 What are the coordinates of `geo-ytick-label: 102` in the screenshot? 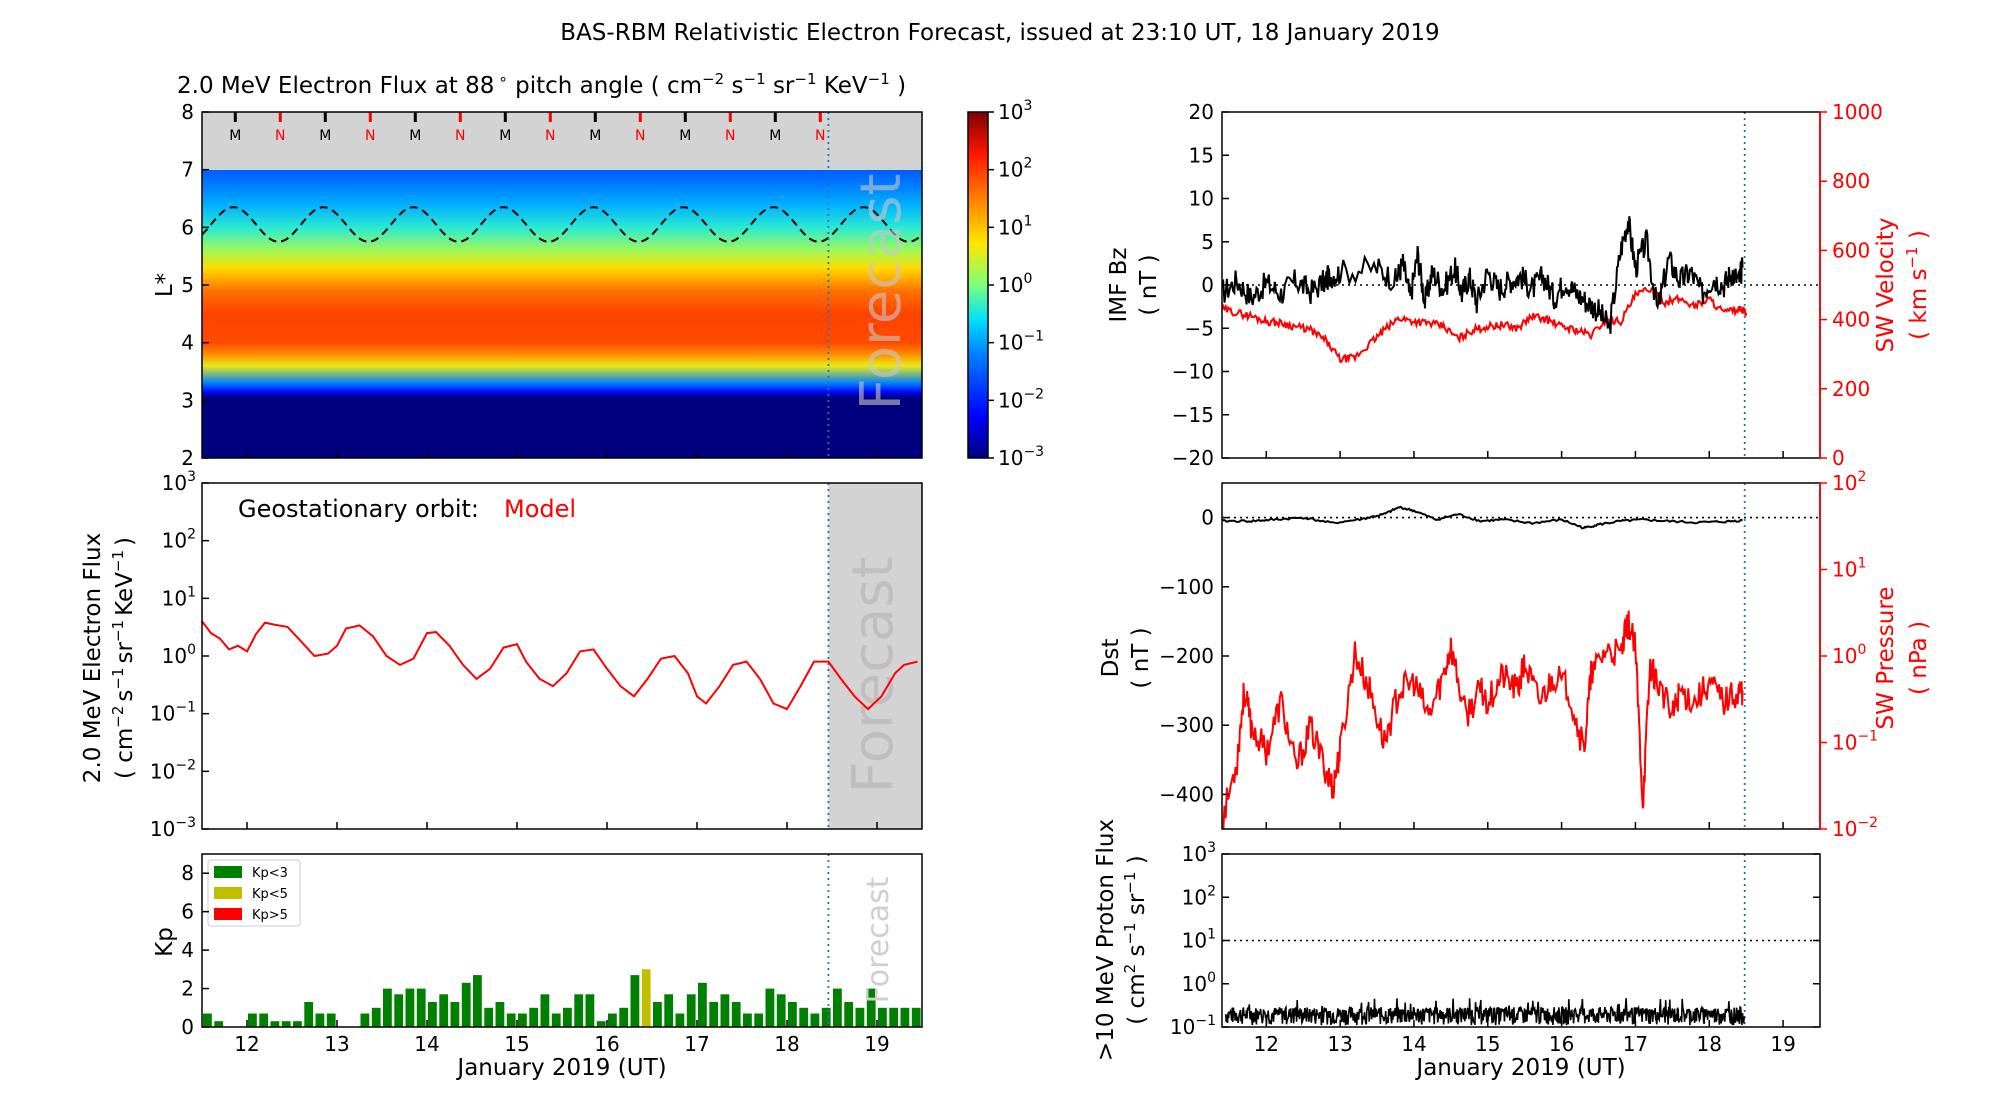 It's located at (179, 540).